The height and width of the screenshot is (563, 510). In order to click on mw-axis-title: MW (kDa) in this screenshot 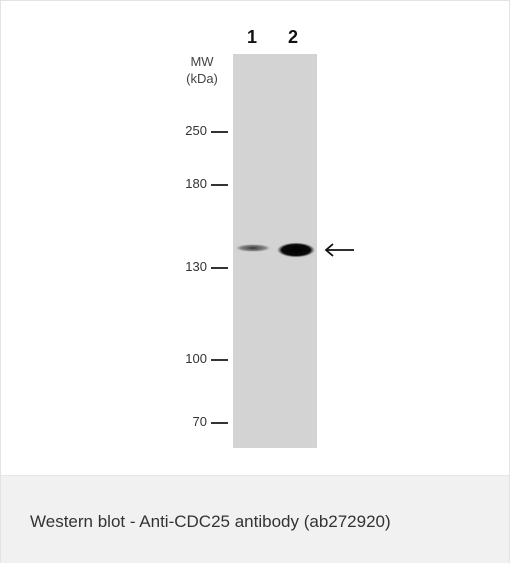, I will do `click(202, 70)`.